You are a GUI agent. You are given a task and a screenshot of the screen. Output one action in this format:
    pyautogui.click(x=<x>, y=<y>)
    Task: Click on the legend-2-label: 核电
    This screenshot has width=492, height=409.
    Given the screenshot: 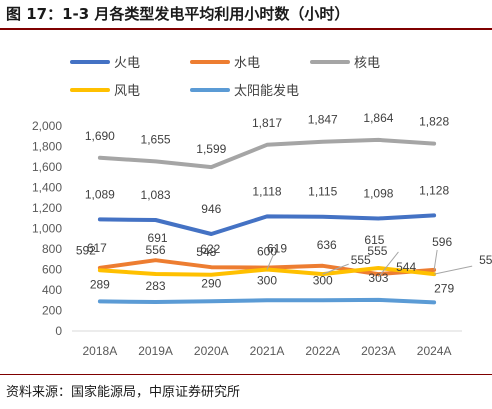 What is the action you would take?
    pyautogui.click(x=367, y=62)
    